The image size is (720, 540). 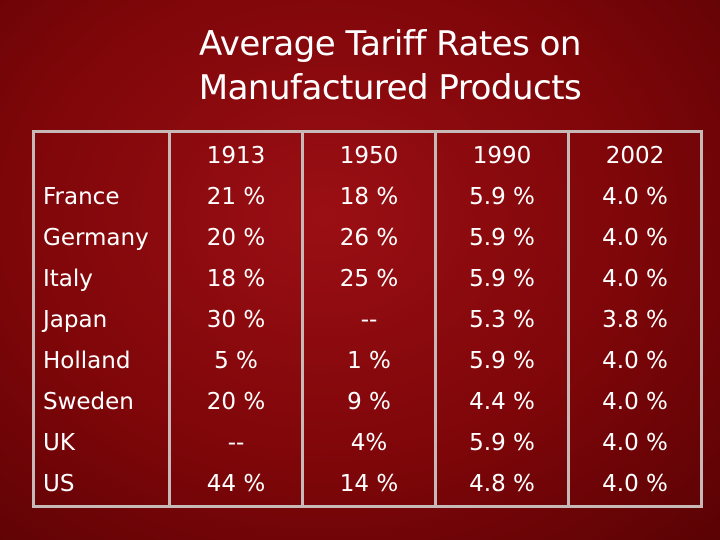 I want to click on country-cell: Italy, so click(x=68, y=279).